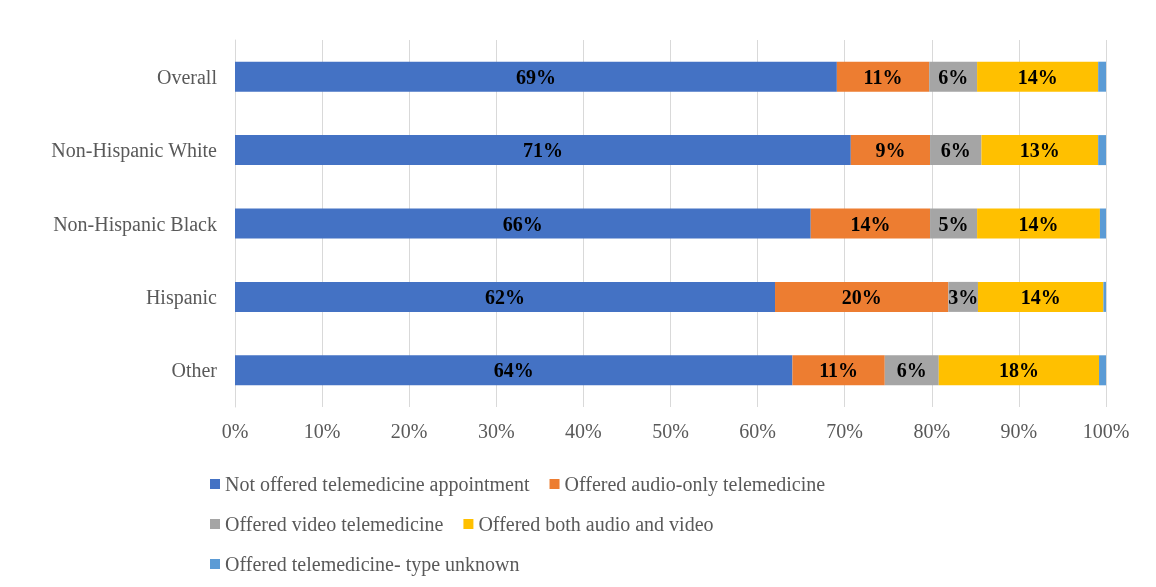 This screenshot has width=1156, height=587. Describe the element at coordinates (496, 431) in the screenshot. I see `x-tick-label: 30%` at that location.